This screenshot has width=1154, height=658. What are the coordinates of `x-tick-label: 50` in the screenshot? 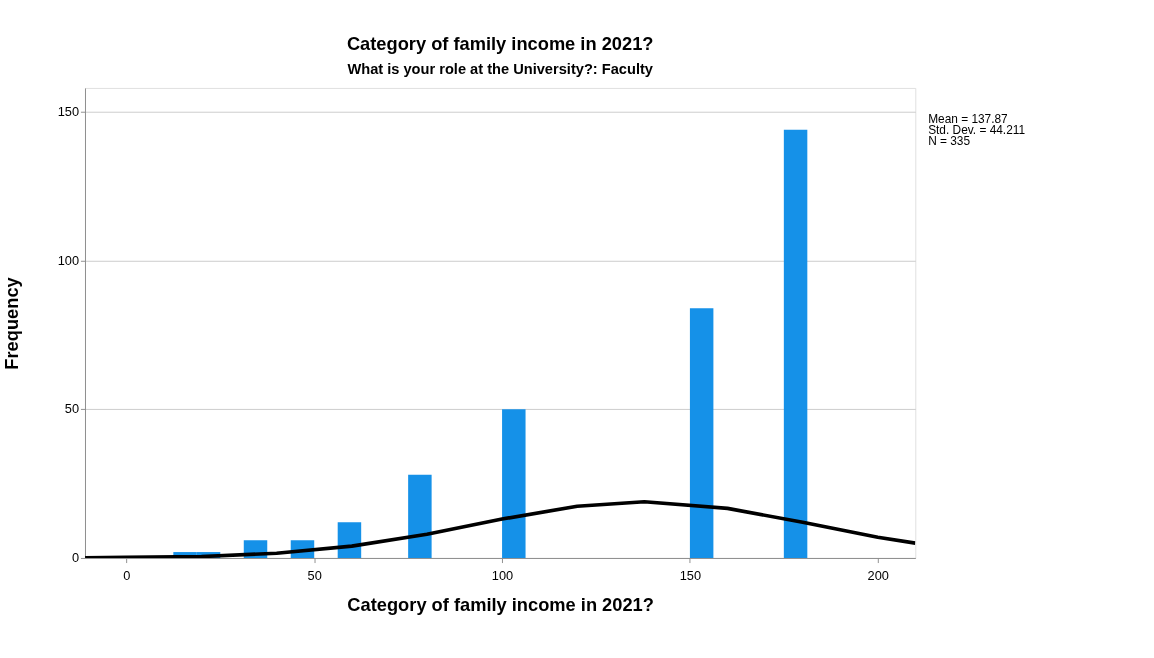 It's located at (314, 576).